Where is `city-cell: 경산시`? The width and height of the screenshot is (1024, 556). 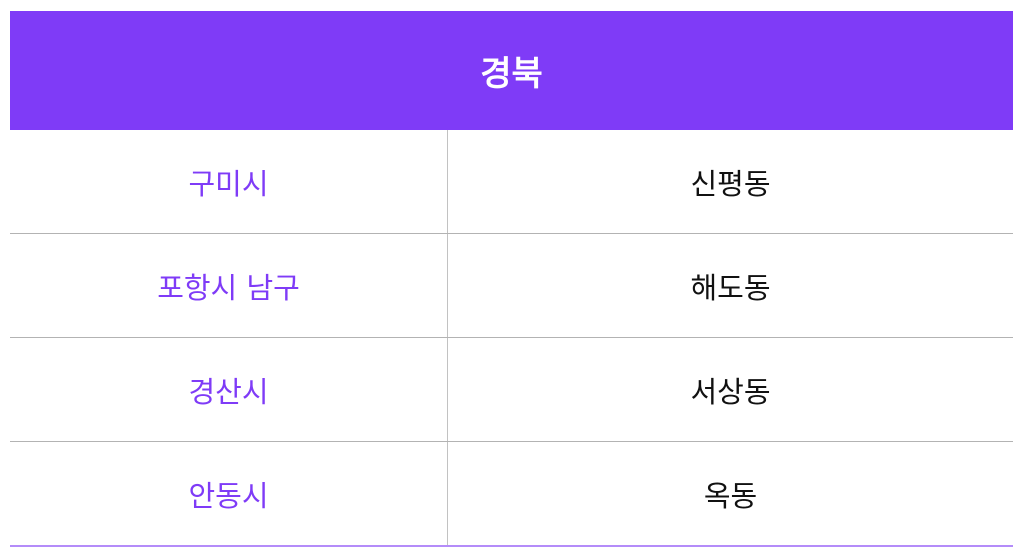 city-cell: 경산시 is located at coordinates (229, 389).